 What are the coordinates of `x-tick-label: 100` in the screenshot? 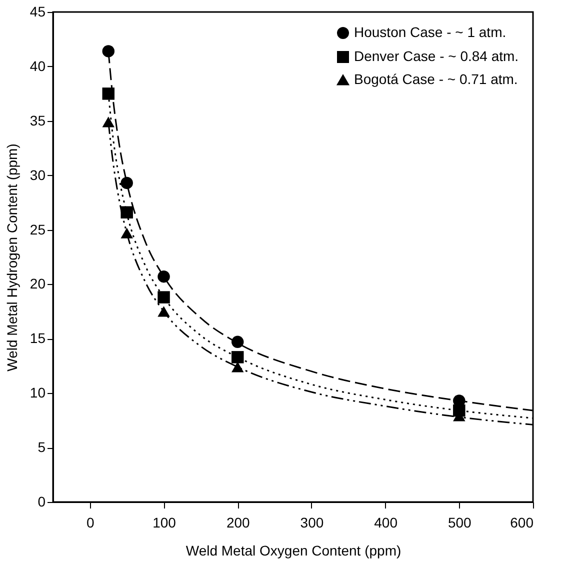 It's located at (164, 522).